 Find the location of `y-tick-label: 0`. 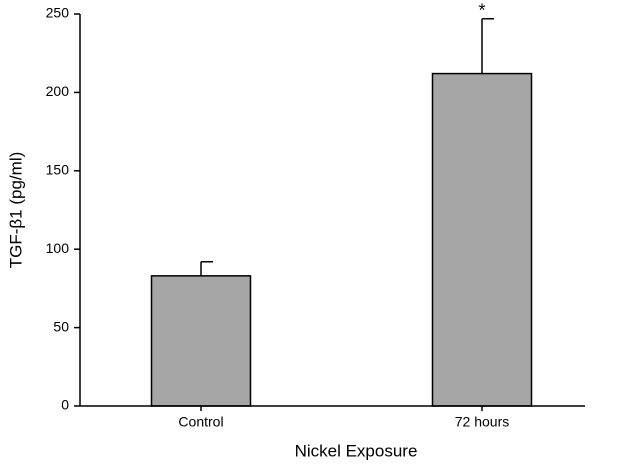

y-tick-label: 0 is located at coordinates (65, 405).